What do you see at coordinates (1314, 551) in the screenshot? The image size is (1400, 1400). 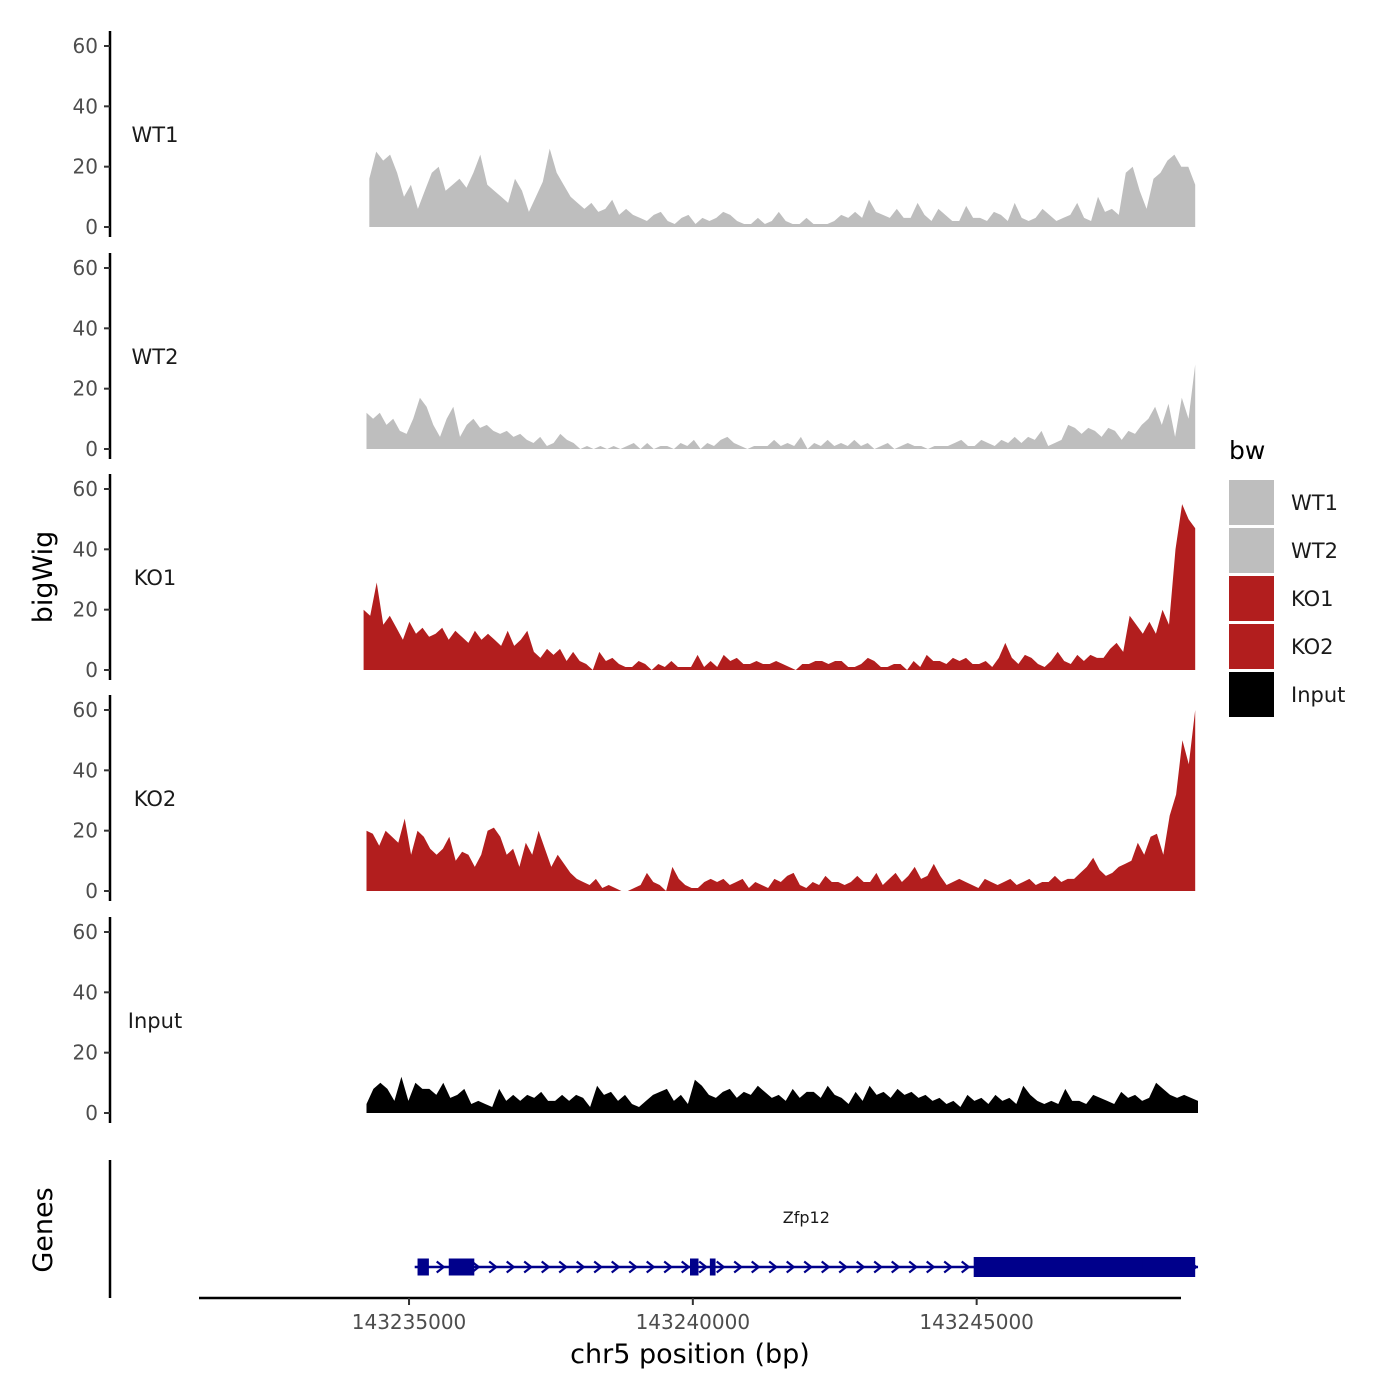 I see `legend-label: WT2` at bounding box center [1314, 551].